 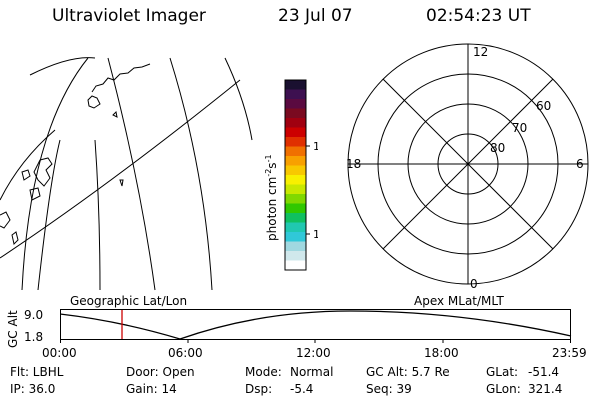 What do you see at coordinates (312, 372) in the screenshot?
I see `mode-value: Normal` at bounding box center [312, 372].